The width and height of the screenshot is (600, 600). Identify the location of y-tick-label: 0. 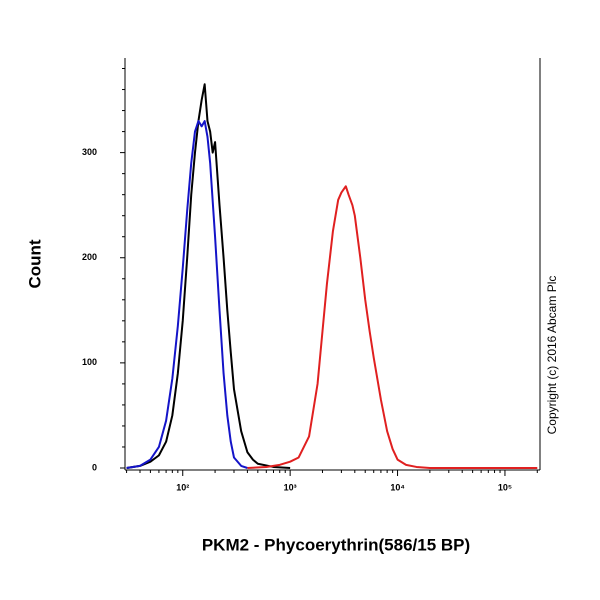
(94, 467).